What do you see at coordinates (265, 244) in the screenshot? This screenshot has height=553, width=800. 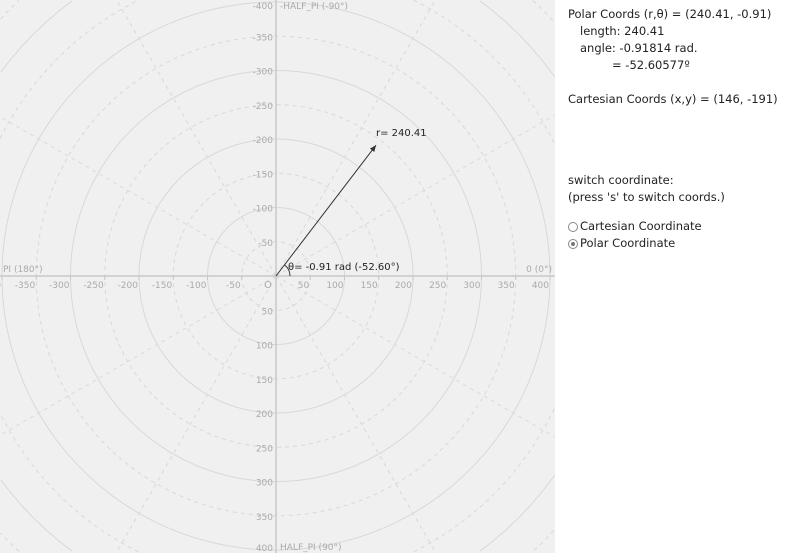 I see `y-tick-label: -50` at bounding box center [265, 244].